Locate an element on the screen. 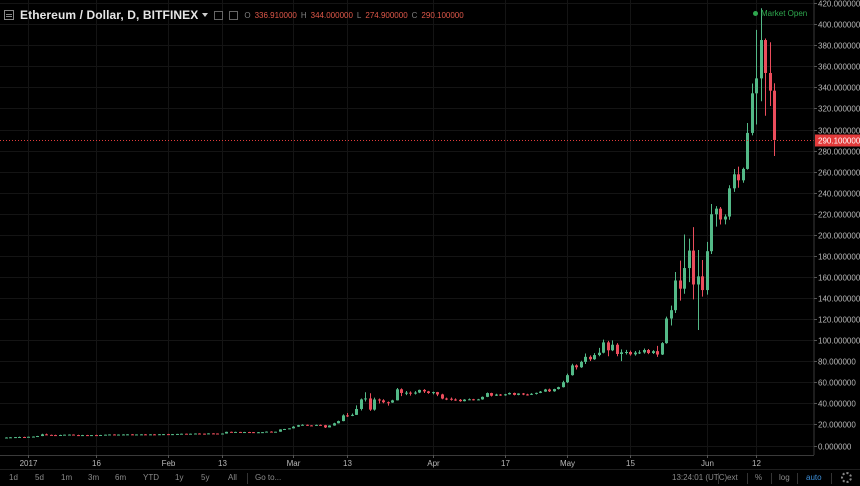 This screenshot has height=486, width=860. y-tick-label: 120.000000 is located at coordinates (839, 320).